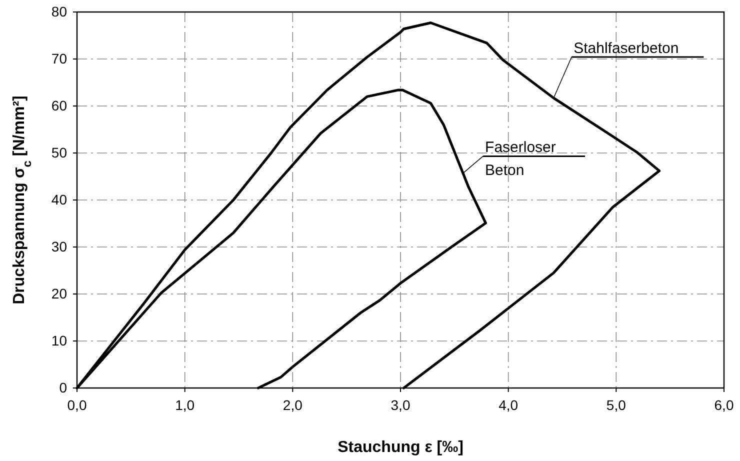 This screenshot has height=461, width=740. I want to click on x-tick-label: 6,0, so click(724, 404).